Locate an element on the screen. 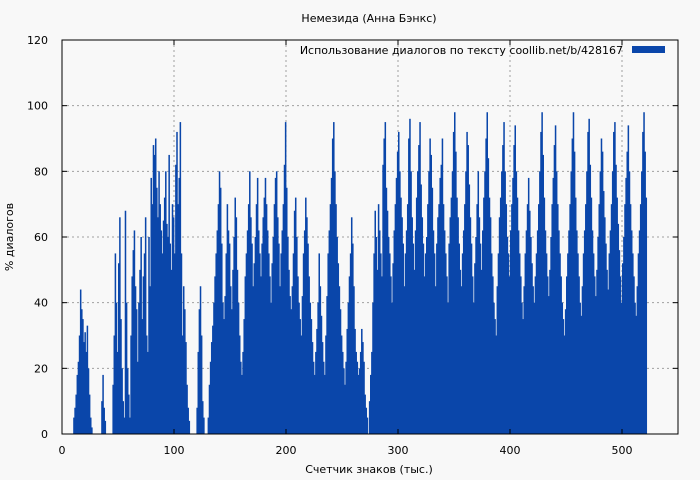  y-tick-label: 80 is located at coordinates (41, 171).